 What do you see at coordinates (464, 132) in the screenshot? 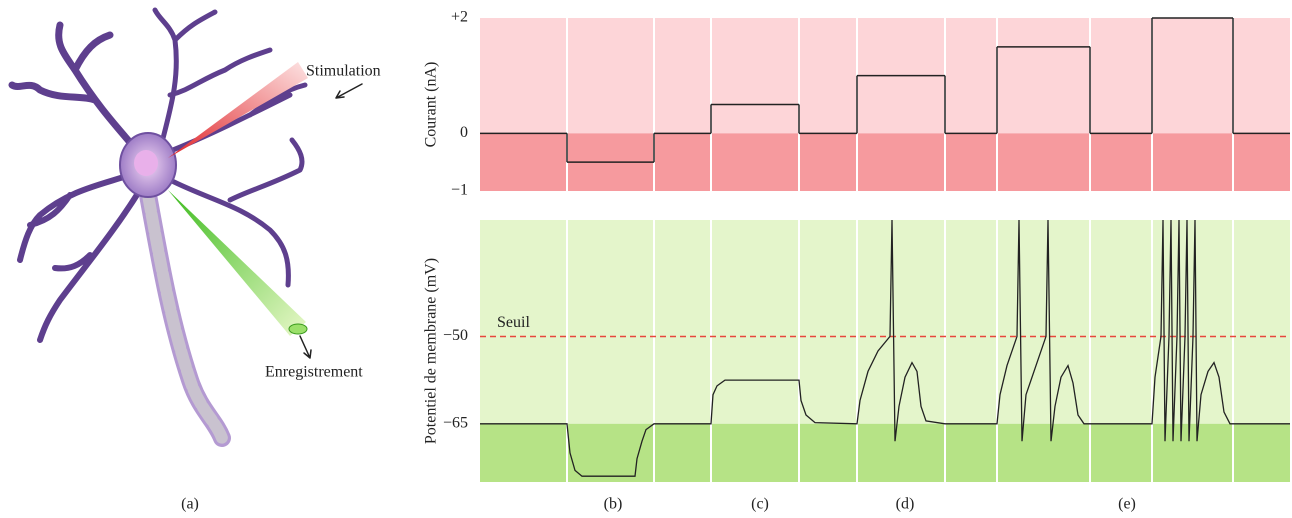
I see `y-tick-label: 0` at bounding box center [464, 132].